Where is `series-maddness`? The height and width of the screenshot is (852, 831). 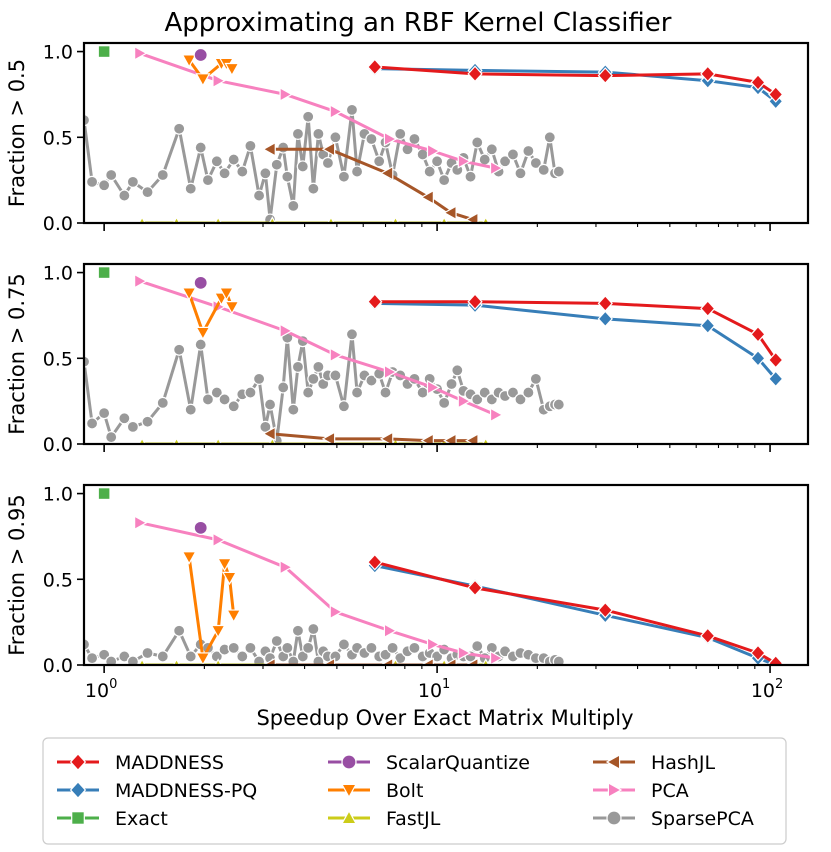
series-maddness is located at coordinates (575, 331).